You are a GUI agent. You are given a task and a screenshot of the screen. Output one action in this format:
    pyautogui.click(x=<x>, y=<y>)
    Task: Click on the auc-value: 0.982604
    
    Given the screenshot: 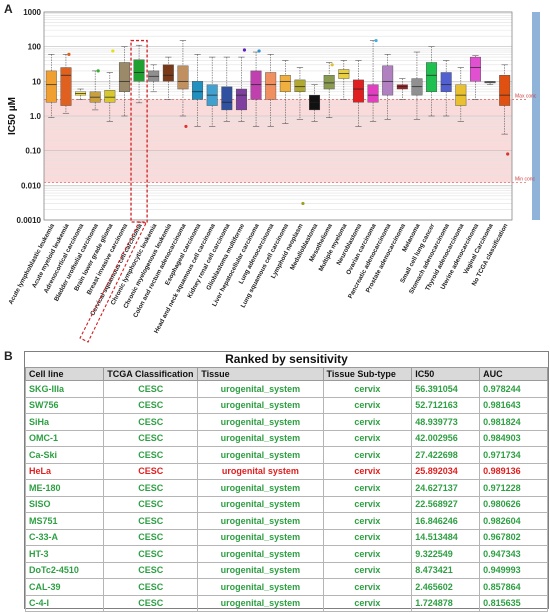 What is the action you would take?
    pyautogui.click(x=513, y=521)
    